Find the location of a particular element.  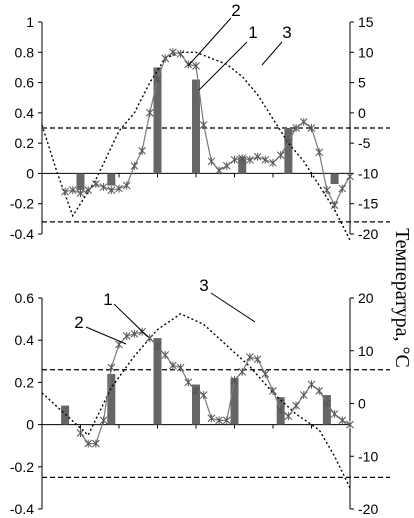

panel1-left-tick-label: 0.2 is located at coordinates (25, 143).